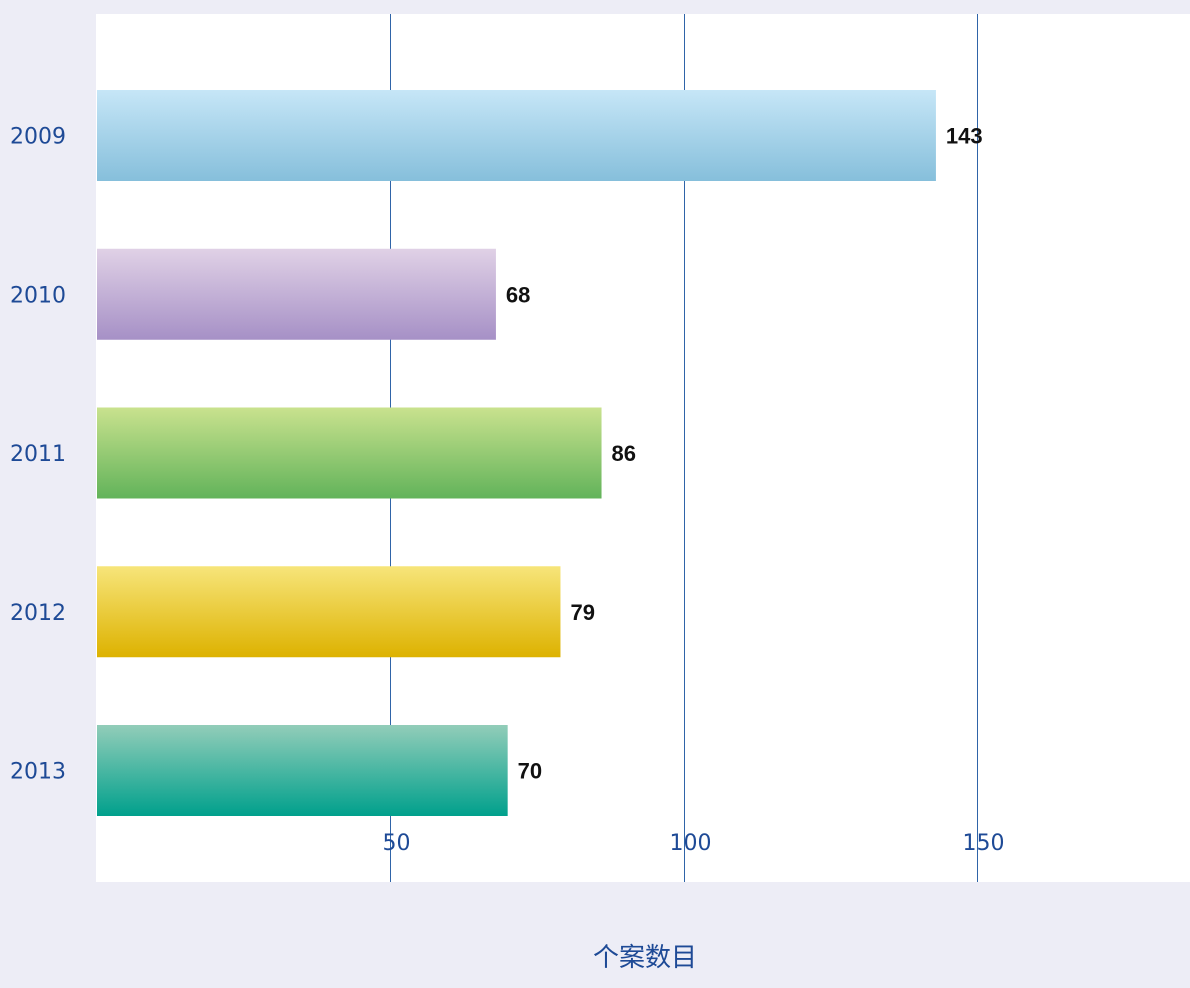 The image size is (1190, 988). I want to click on value-label-2012: 79, so click(582, 612).